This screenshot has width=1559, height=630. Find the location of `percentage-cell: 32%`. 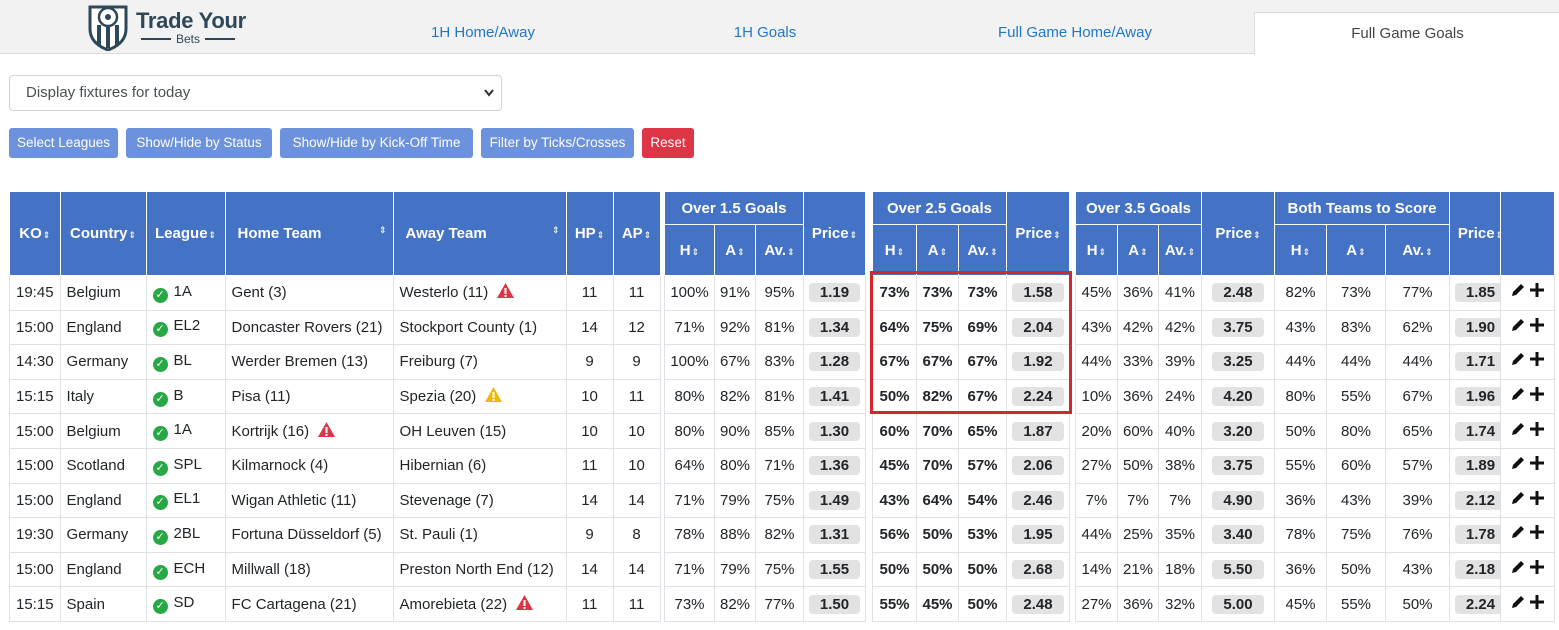

percentage-cell: 32% is located at coordinates (1180, 604).